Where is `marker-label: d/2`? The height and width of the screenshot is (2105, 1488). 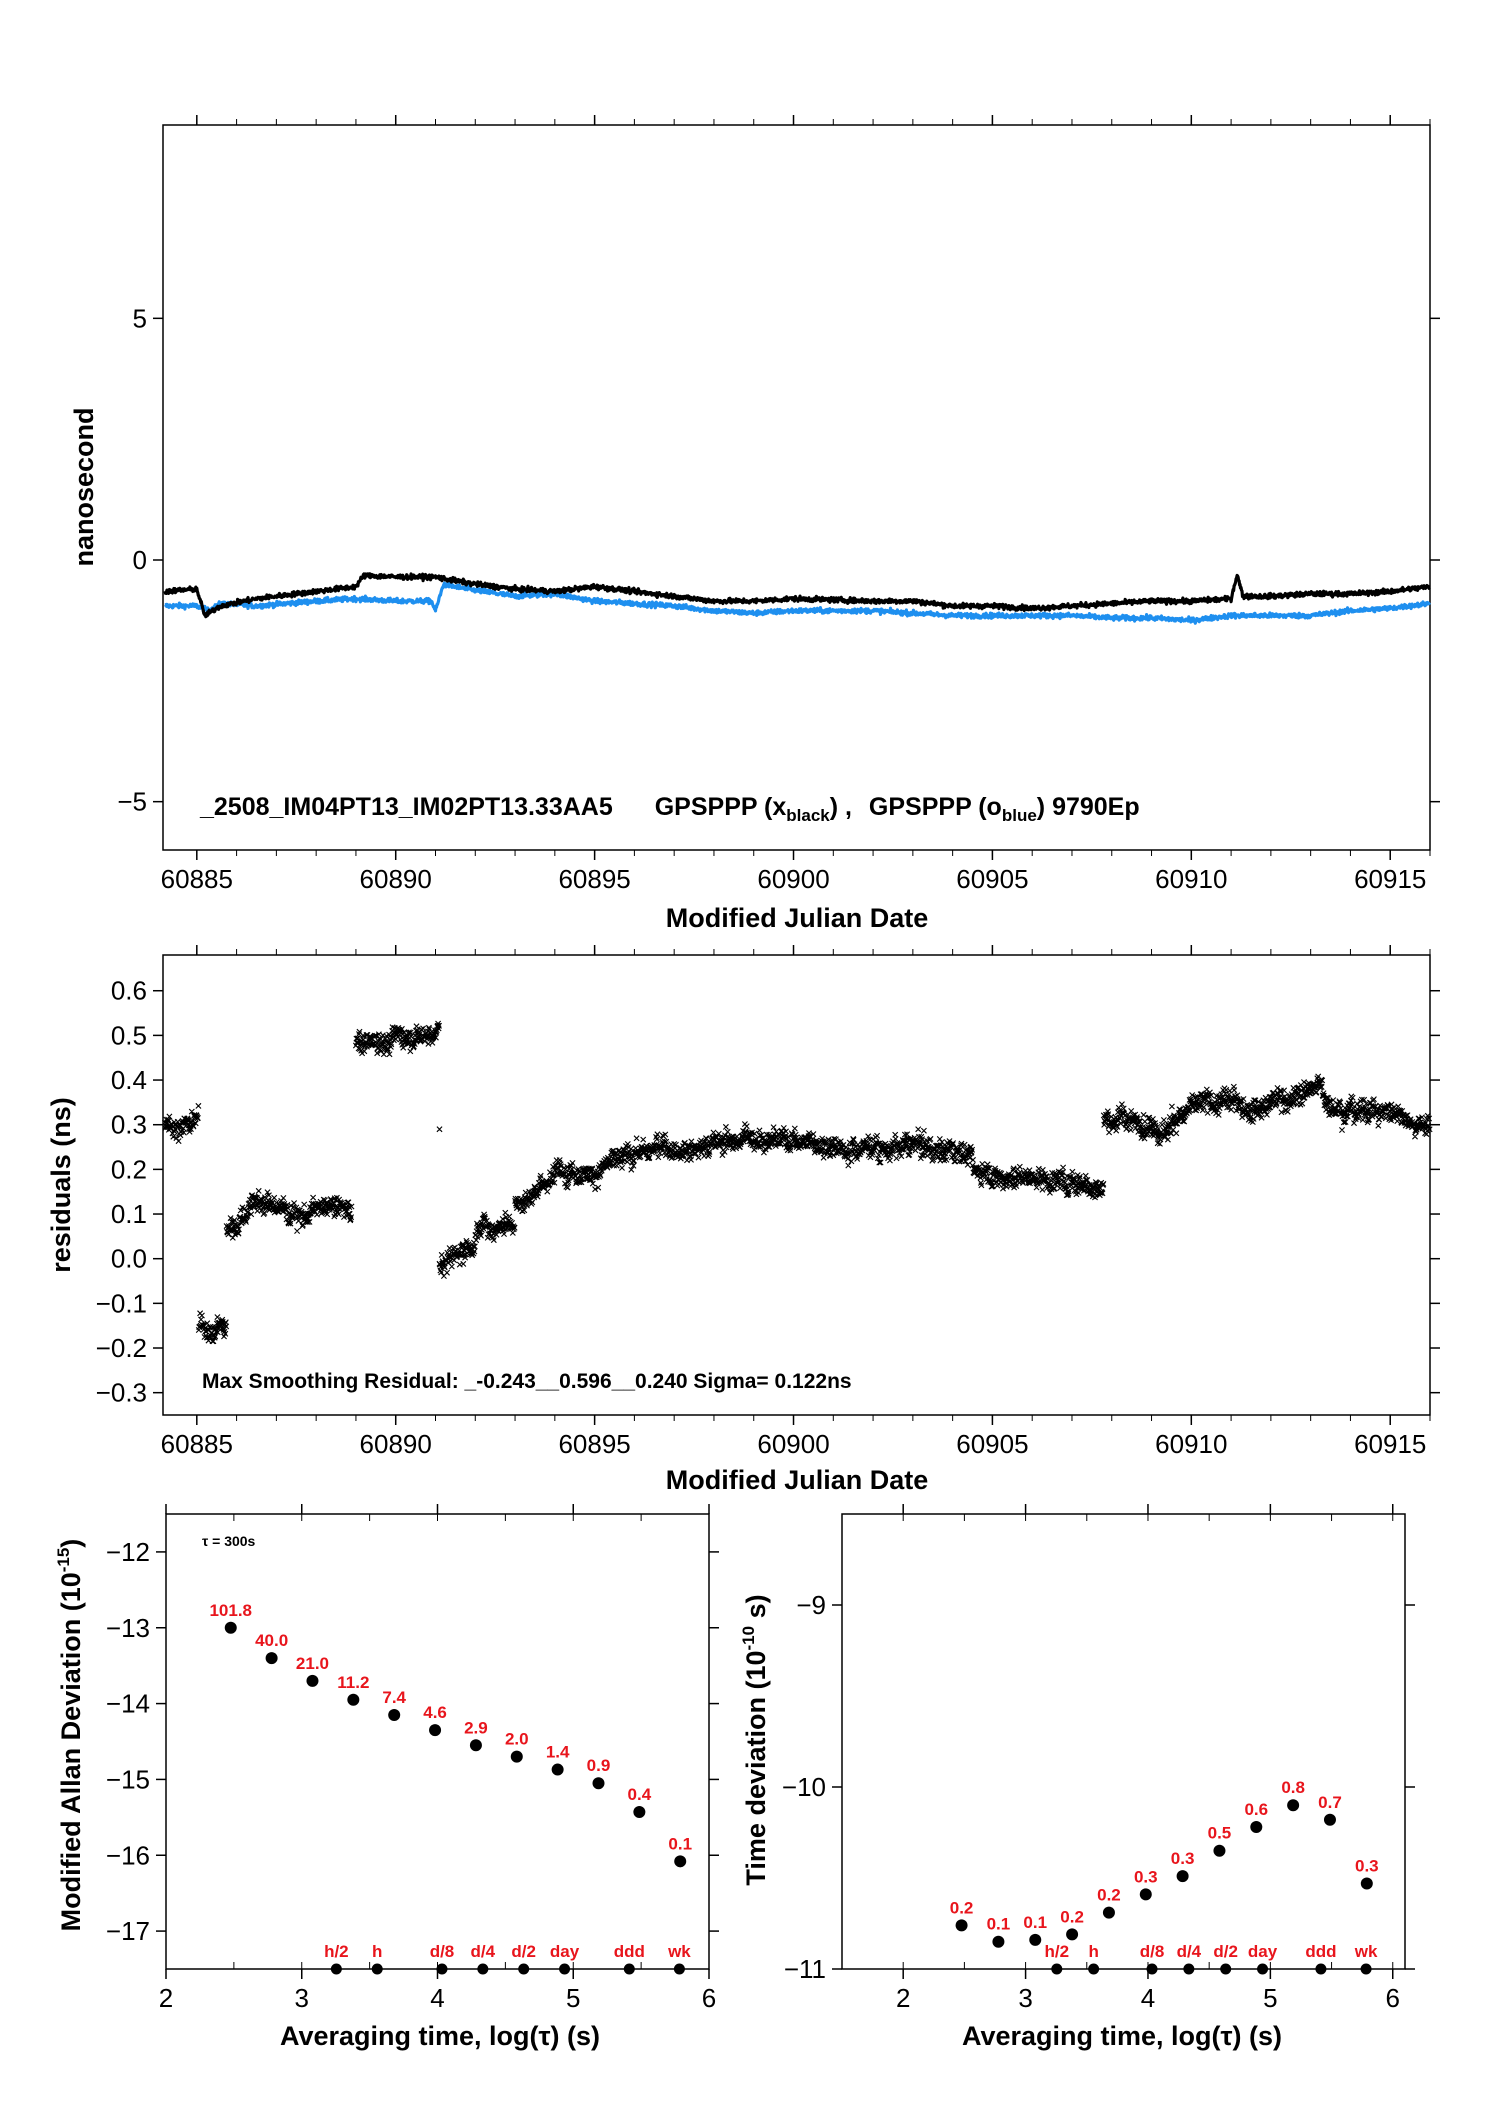
marker-label: d/2 is located at coordinates (1225, 1951).